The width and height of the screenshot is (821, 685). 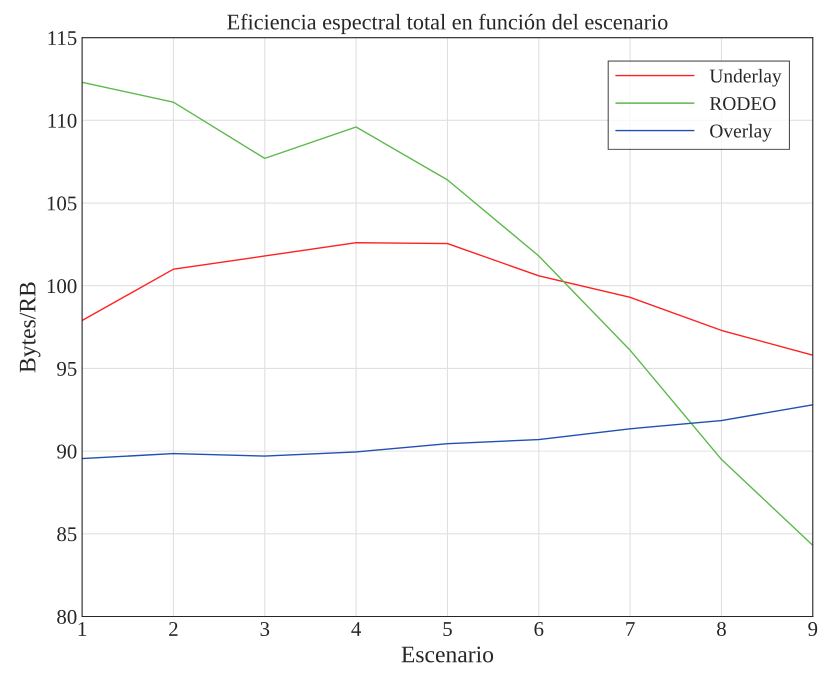 I want to click on y-tick-label: 105, so click(x=62, y=203).